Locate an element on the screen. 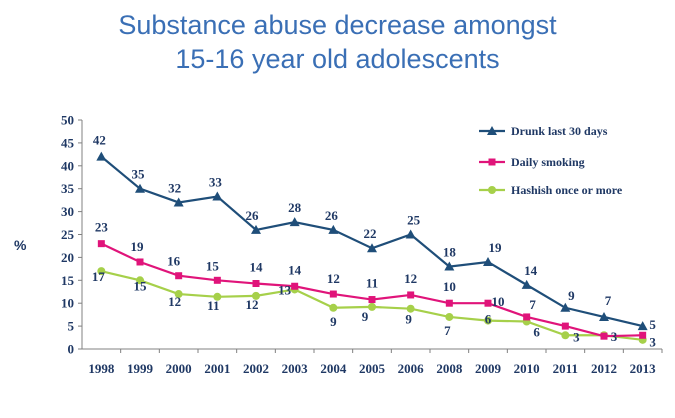  data-label: 11 is located at coordinates (213, 305).